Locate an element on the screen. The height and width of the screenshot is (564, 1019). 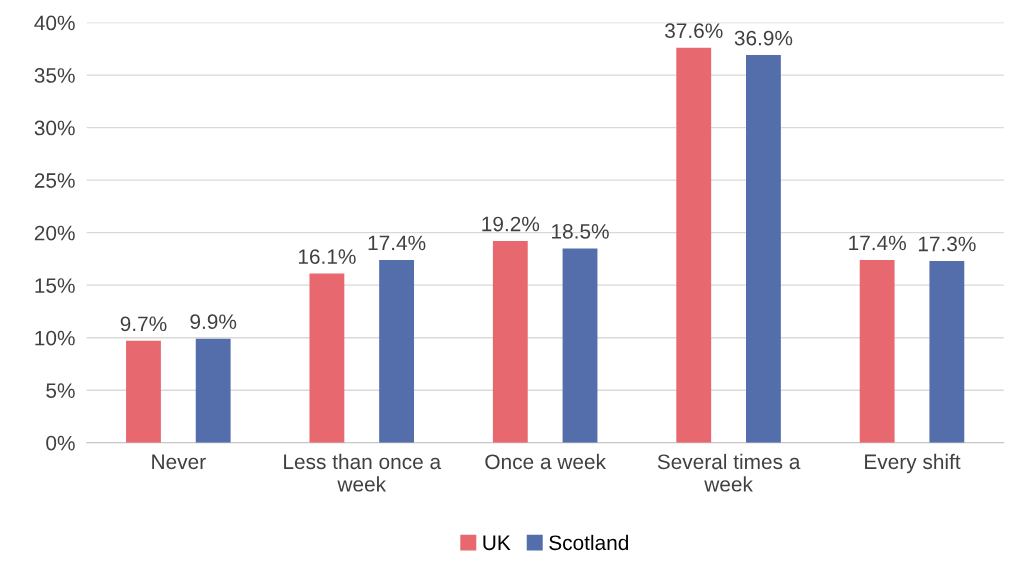
x-tick-label: Less than once a week is located at coordinates (363, 472).